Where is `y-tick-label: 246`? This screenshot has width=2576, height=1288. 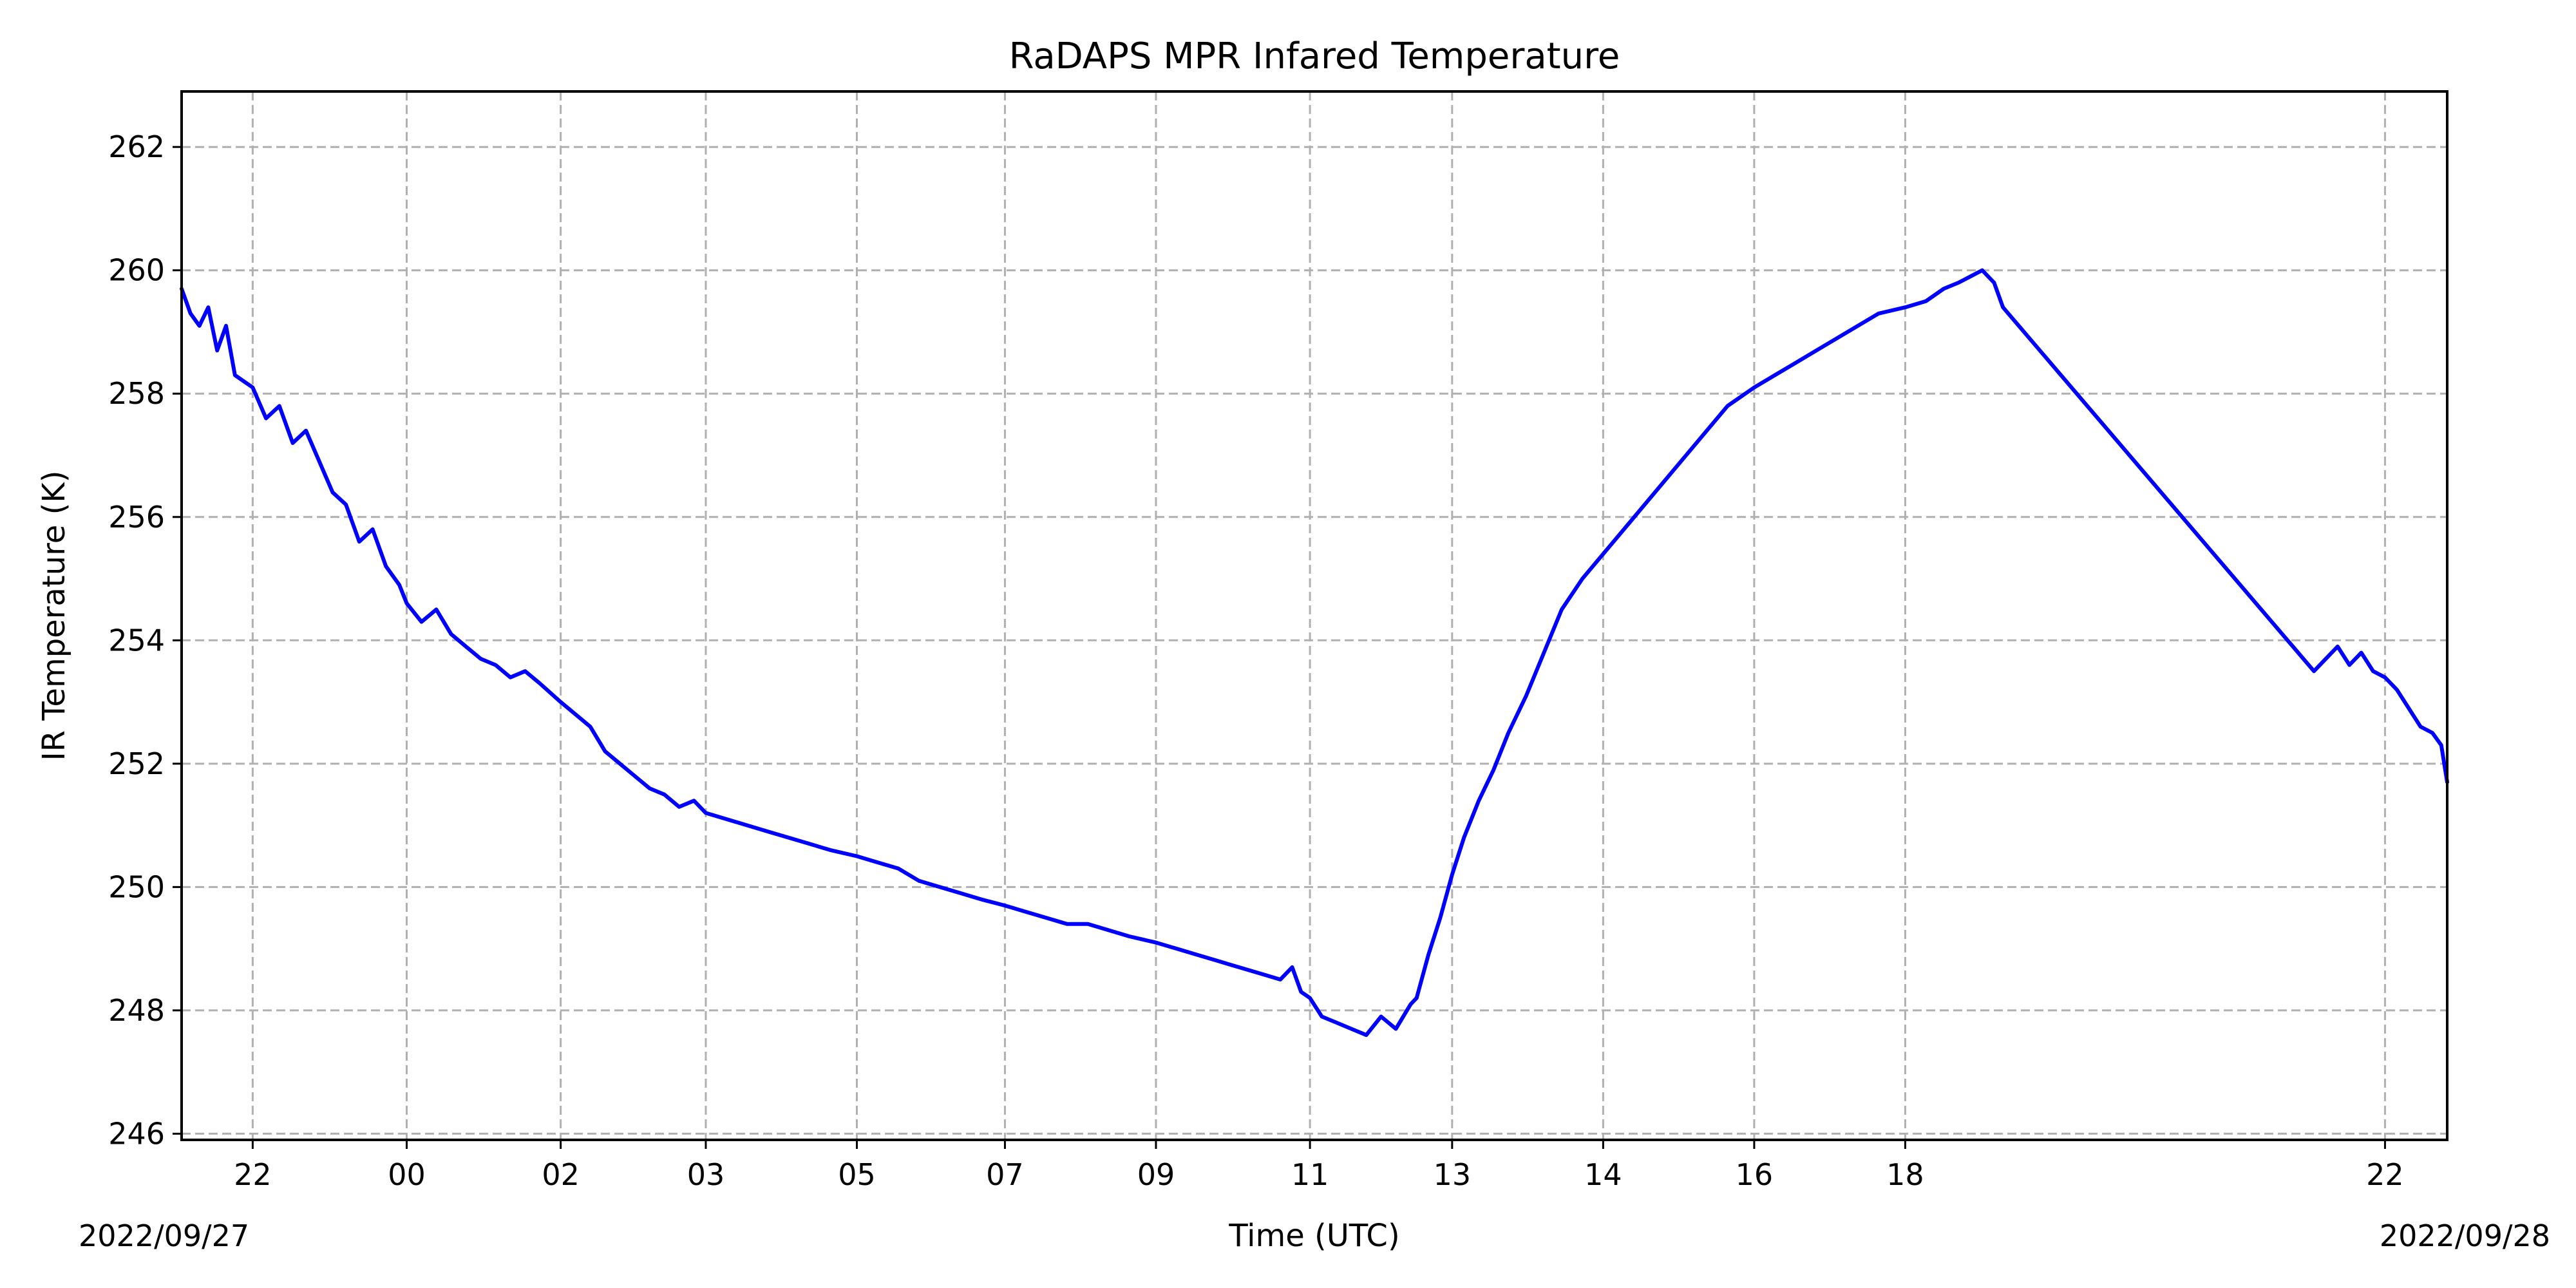
y-tick-label: 246 is located at coordinates (136, 1133).